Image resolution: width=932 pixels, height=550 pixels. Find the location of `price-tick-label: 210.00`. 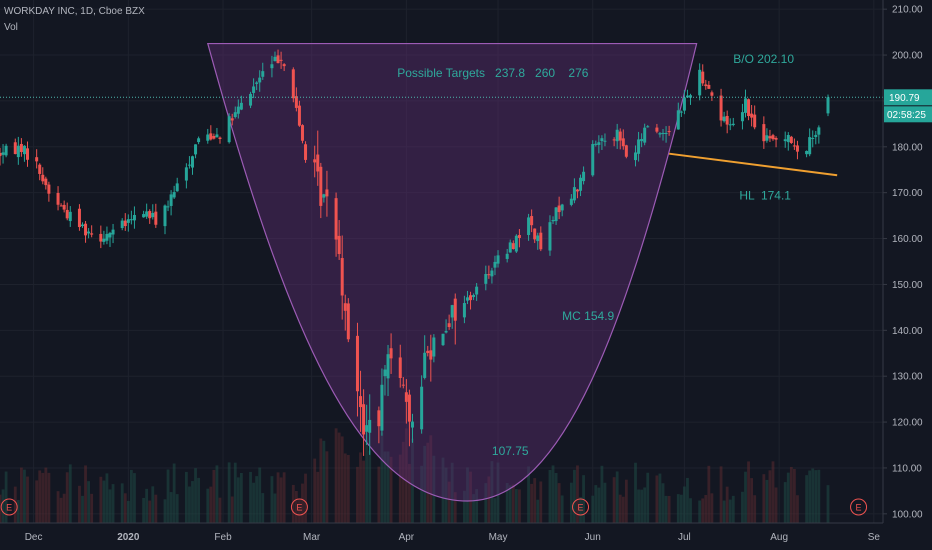

price-tick-label: 210.00 is located at coordinates (907, 10).